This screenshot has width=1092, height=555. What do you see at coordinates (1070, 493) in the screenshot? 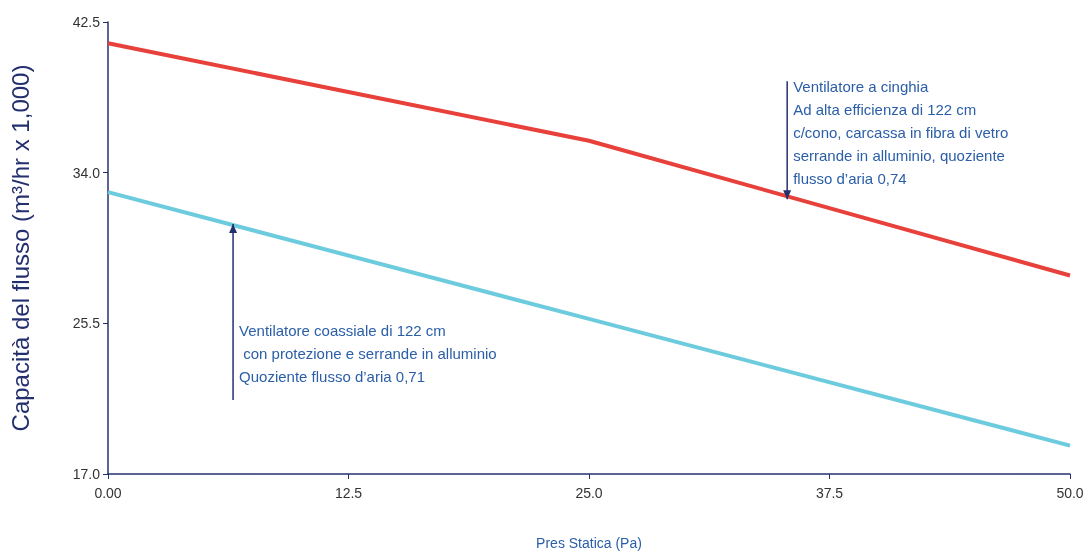
I see `x-tick-label: 50.0` at bounding box center [1070, 493].